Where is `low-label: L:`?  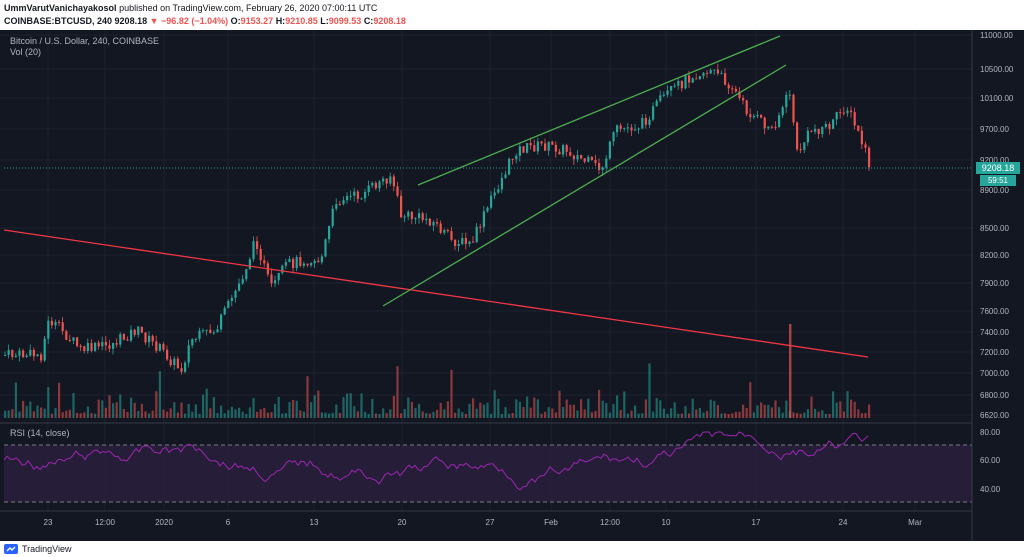
low-label: L: is located at coordinates (324, 21).